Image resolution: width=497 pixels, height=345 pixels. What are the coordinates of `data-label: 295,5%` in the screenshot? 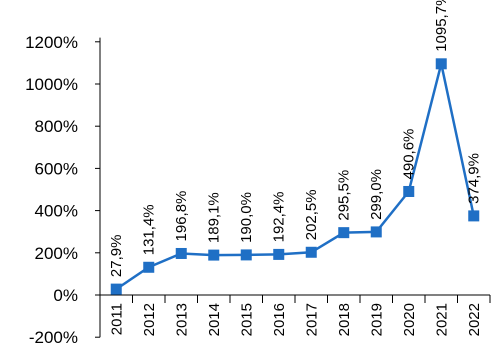 It's located at (344, 195).